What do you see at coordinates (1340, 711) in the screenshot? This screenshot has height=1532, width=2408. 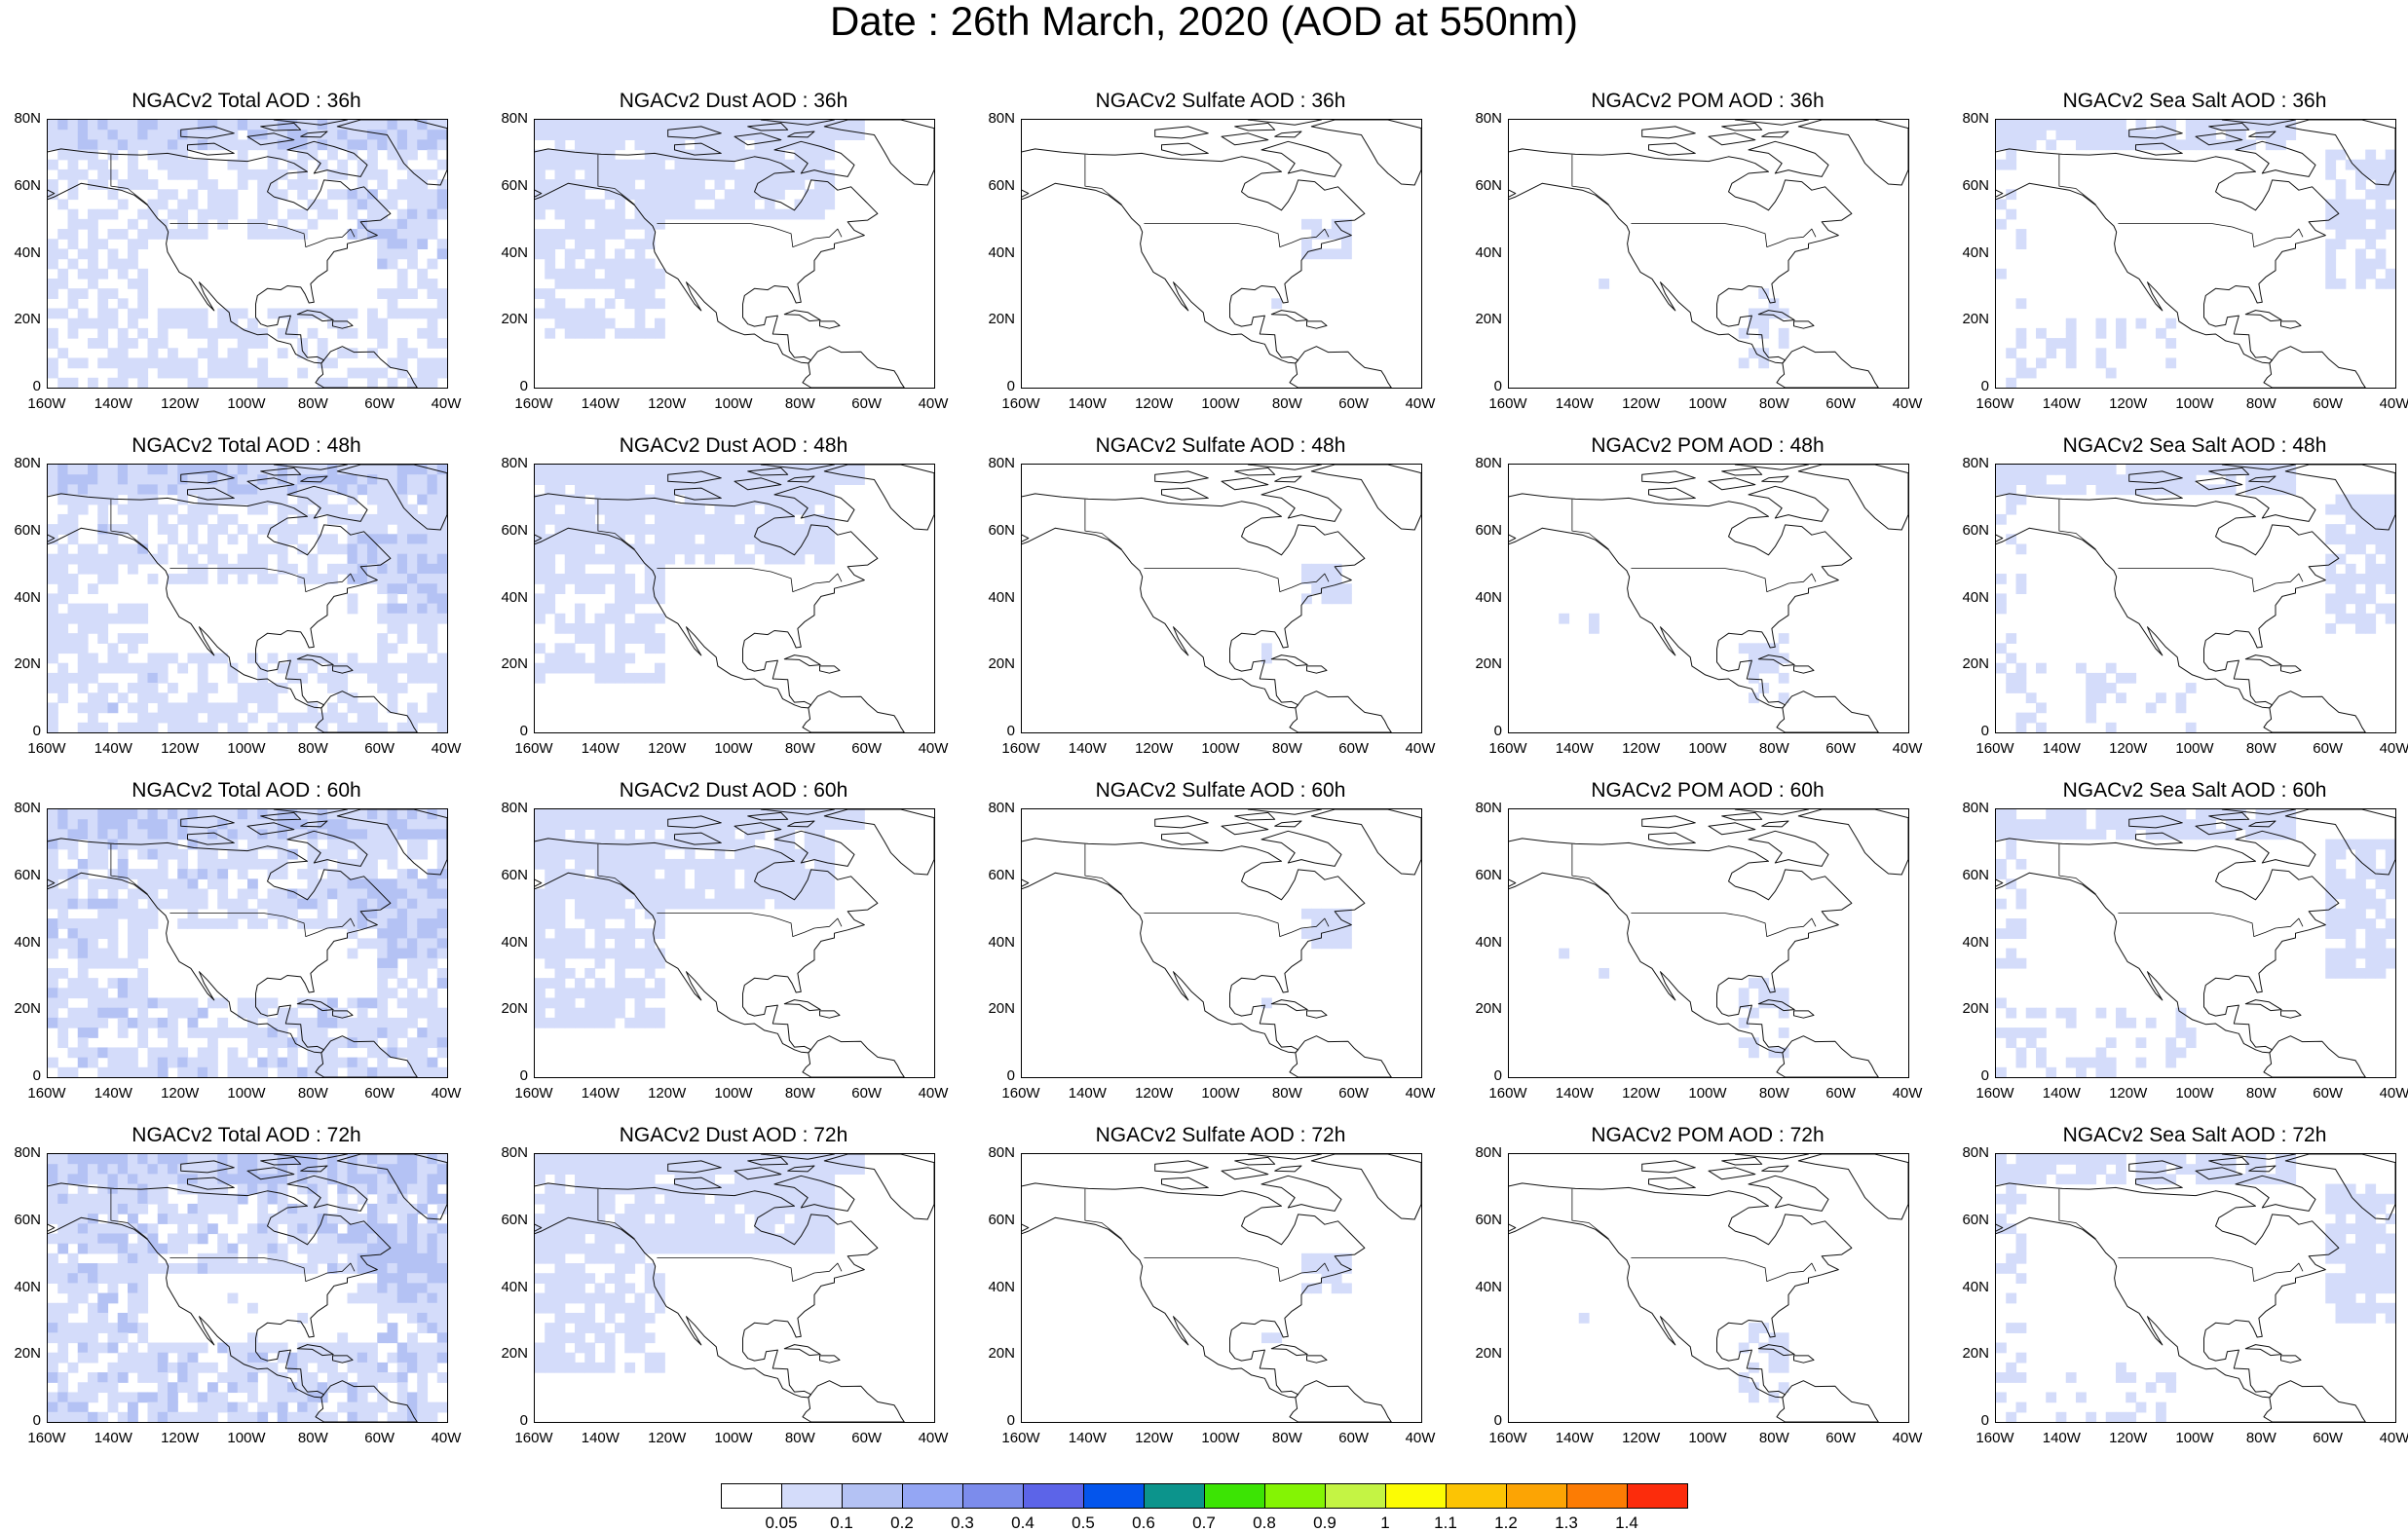 I see `coastline-south-america` at bounding box center [1340, 711].